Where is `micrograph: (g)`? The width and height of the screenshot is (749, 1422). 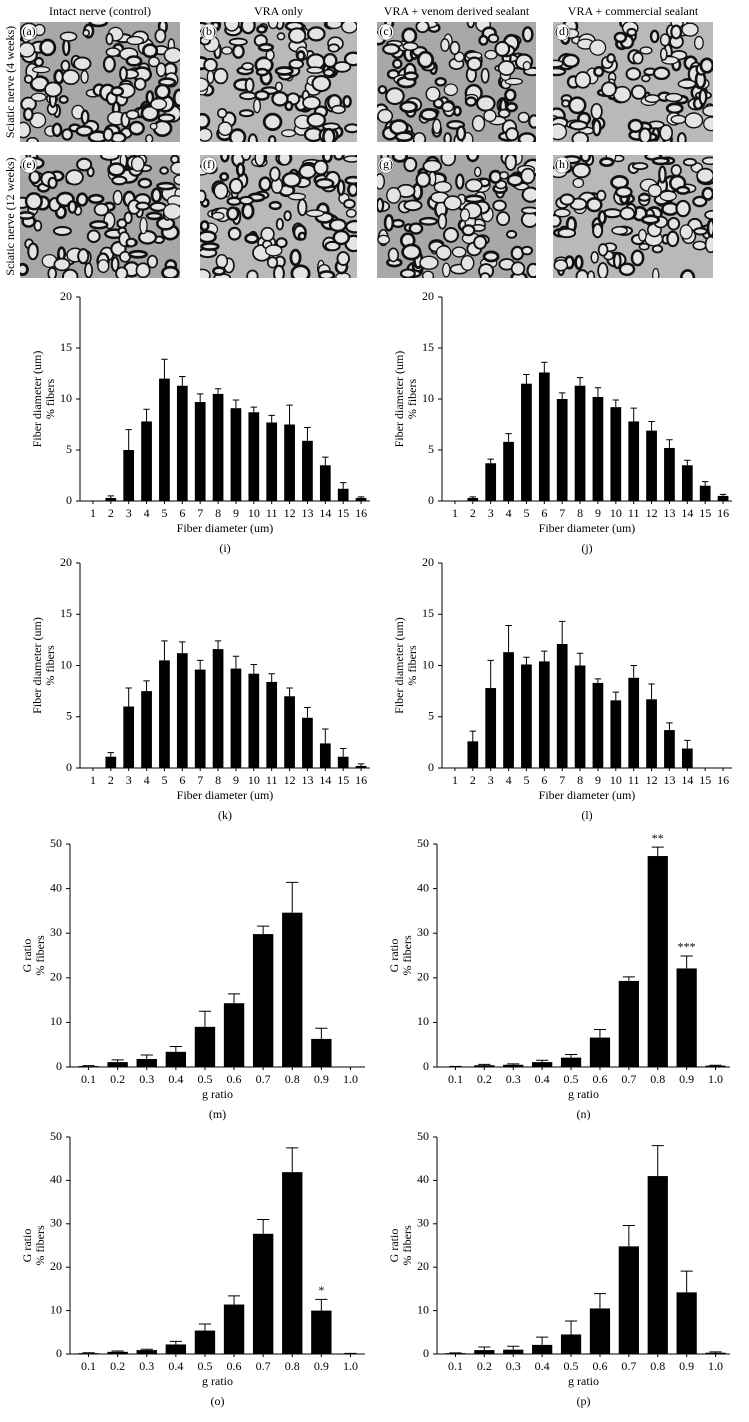
micrograph: (g) is located at coordinates (456, 216).